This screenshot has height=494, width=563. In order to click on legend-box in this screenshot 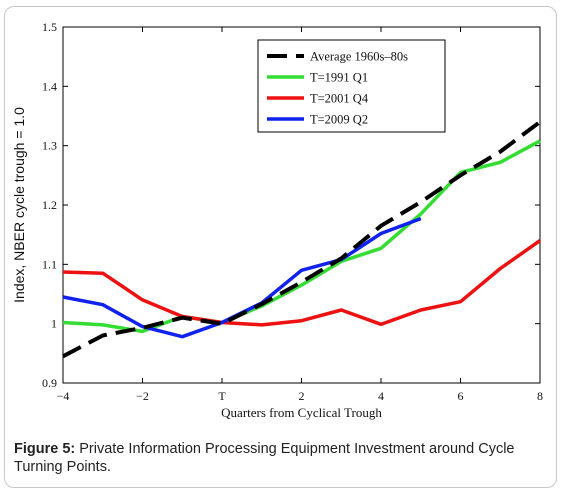, I will do `click(351, 86)`.